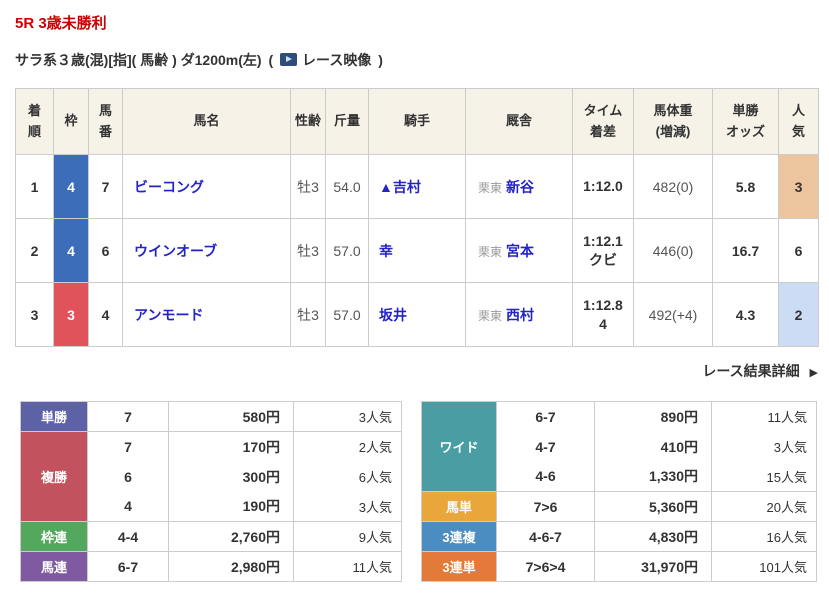 The width and height of the screenshot is (829, 599). What do you see at coordinates (798, 121) in the screenshot?
I see `col-header-popularity: 人 気` at bounding box center [798, 121].